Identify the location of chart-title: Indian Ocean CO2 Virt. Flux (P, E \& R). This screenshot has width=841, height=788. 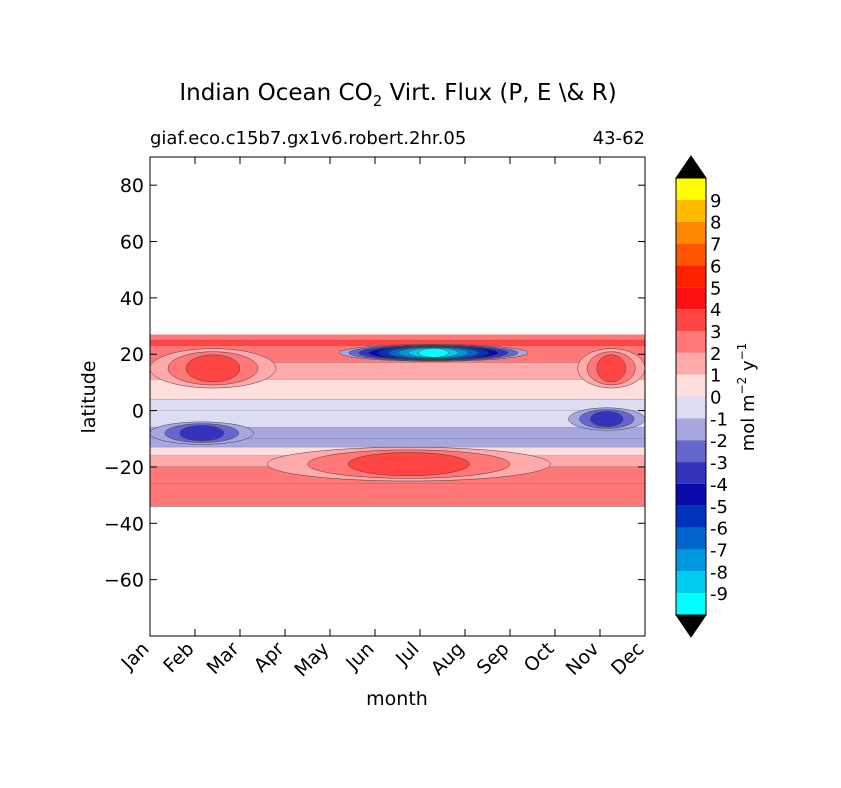
(397, 95).